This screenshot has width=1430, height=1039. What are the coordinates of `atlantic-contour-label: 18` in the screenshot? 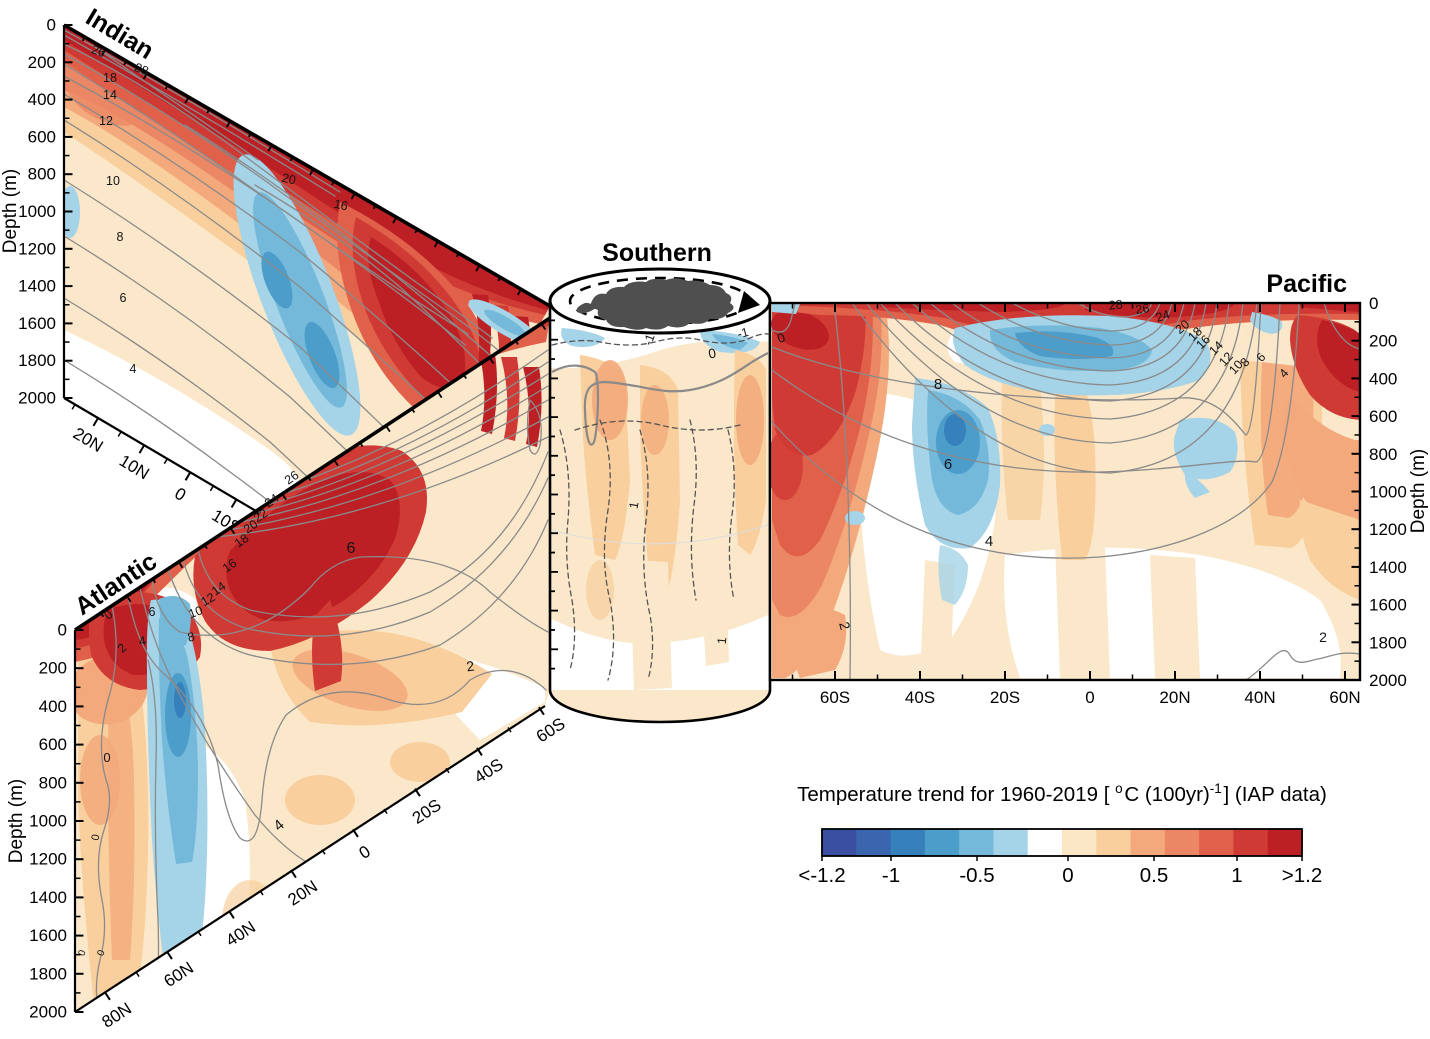 It's located at (241, 540).